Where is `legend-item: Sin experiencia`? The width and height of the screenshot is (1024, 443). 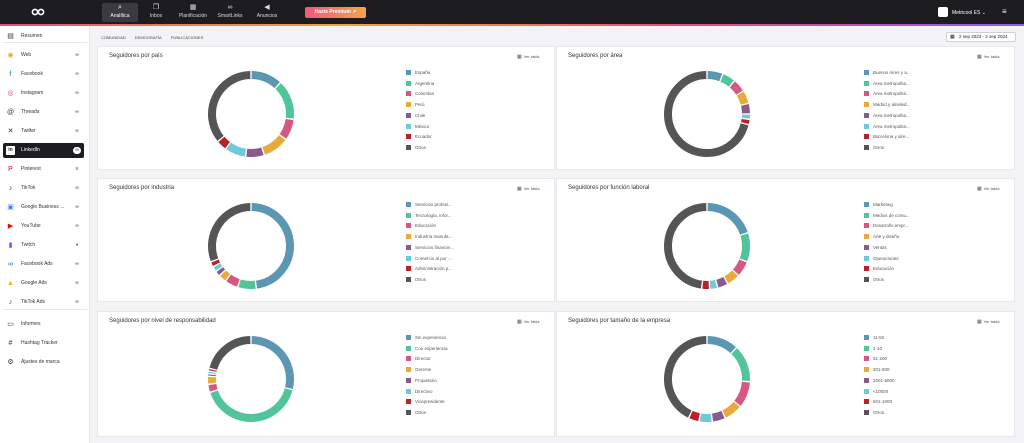
legend-item: Sin experiencia is located at coordinates (451, 339).